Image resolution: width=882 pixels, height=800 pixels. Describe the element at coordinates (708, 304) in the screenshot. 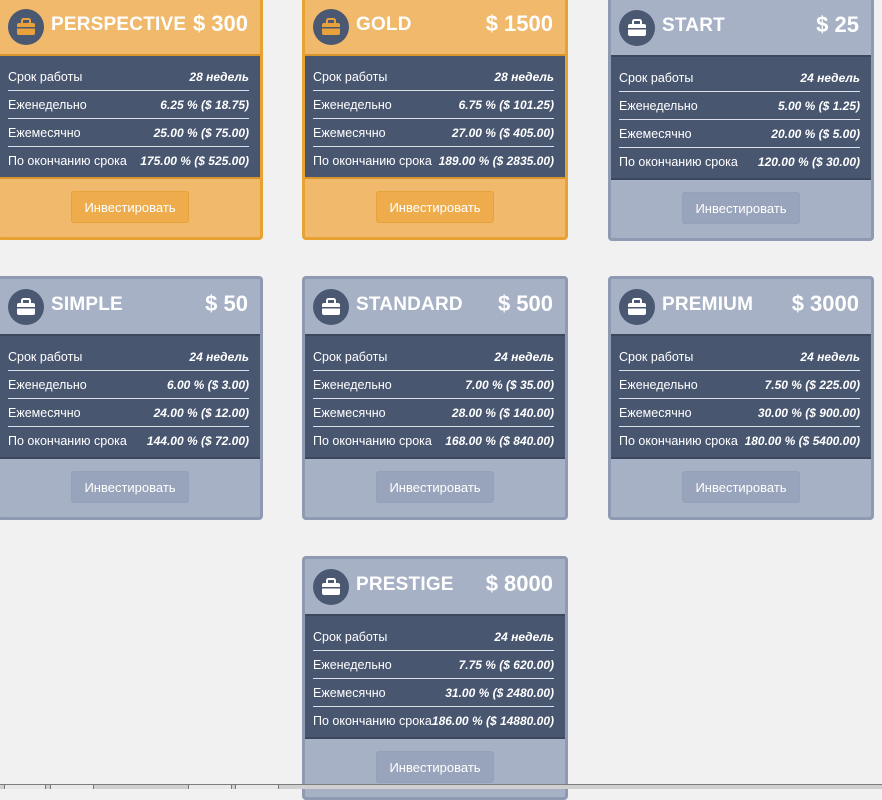

I see `plan-name: PREMIUM` at that location.